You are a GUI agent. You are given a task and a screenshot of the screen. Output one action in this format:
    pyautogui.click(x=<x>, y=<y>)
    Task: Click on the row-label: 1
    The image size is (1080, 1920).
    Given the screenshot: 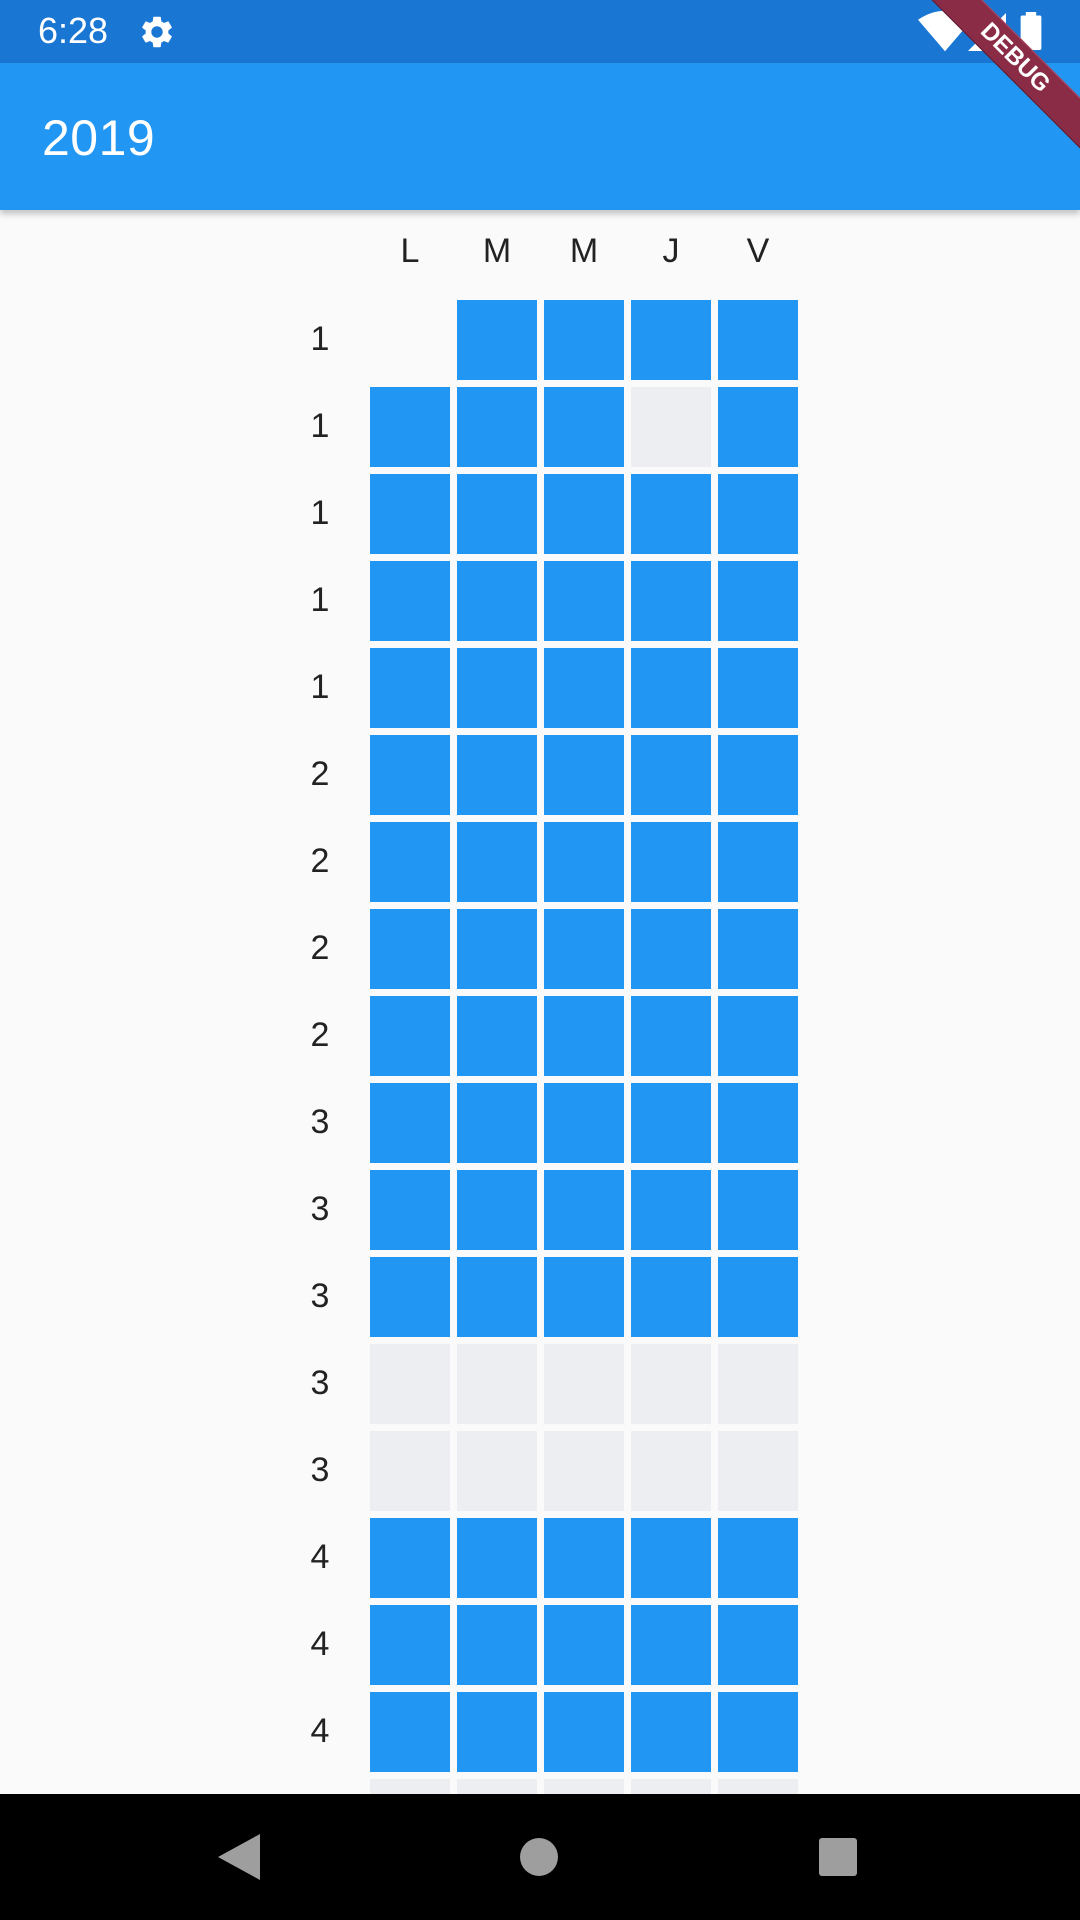 What is the action you would take?
    pyautogui.click(x=320, y=600)
    